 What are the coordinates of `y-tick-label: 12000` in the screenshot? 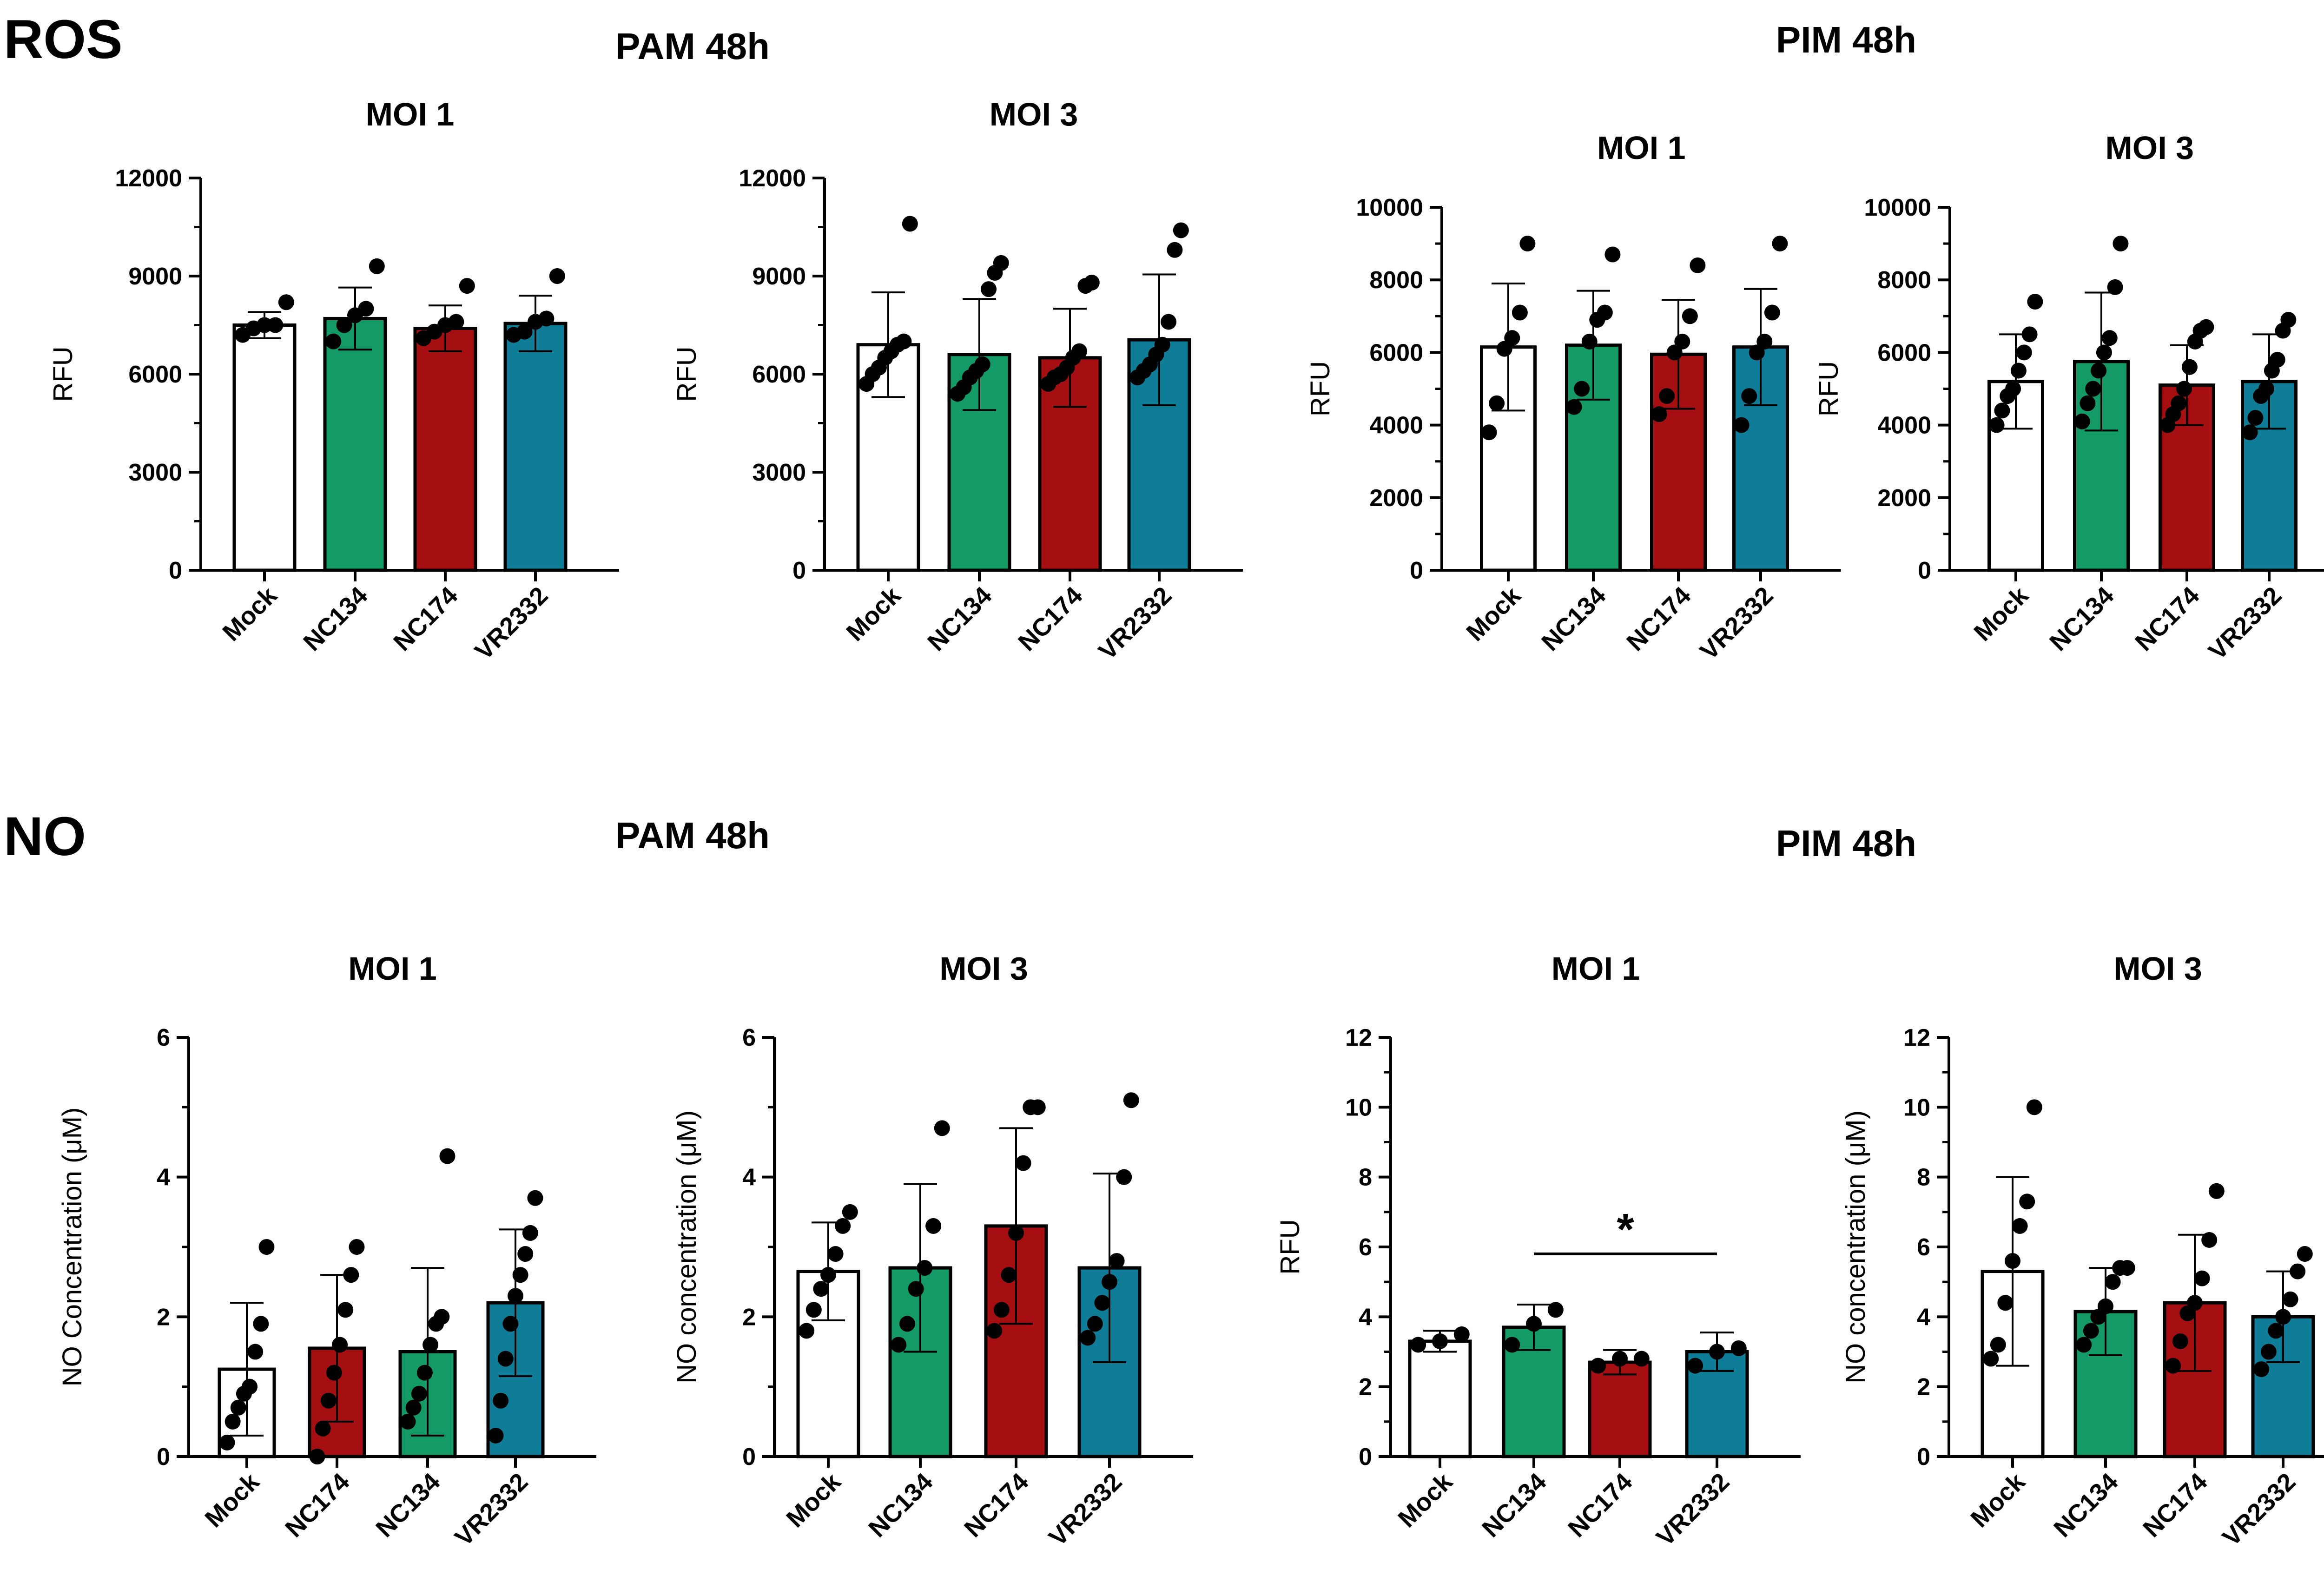 It's located at (772, 178).